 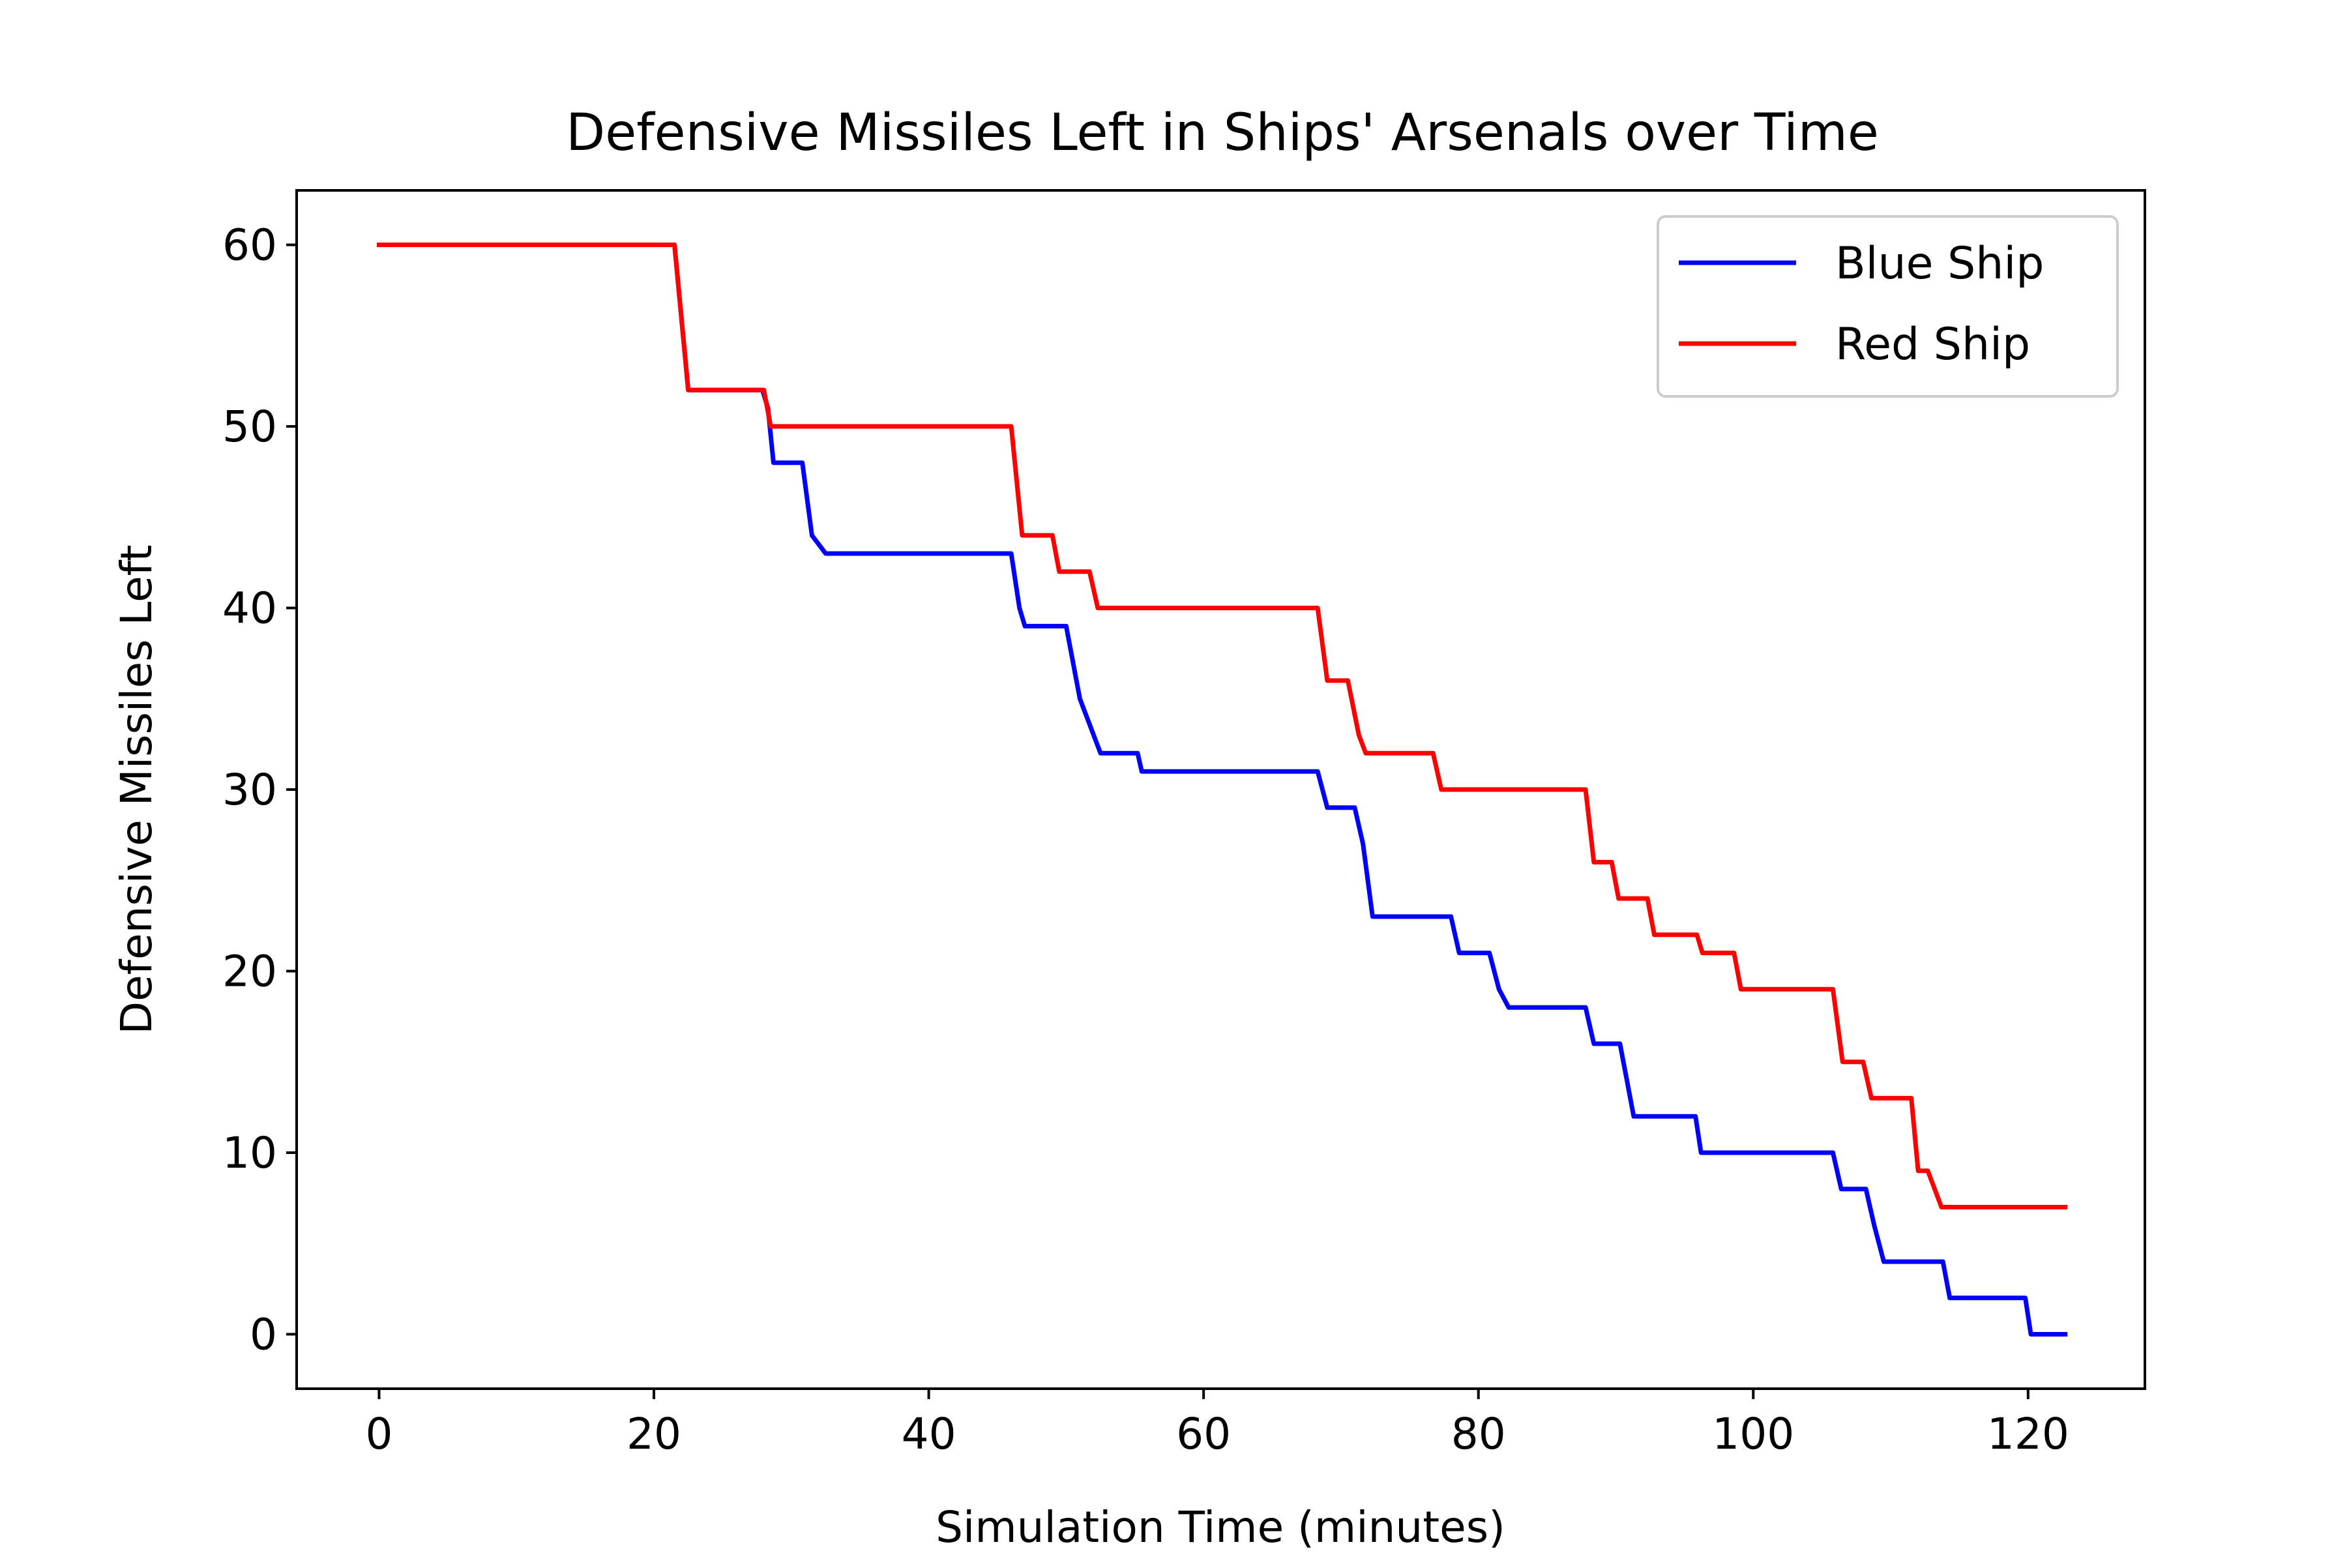 What do you see at coordinates (1220, 1527) in the screenshot?
I see `x-axis-label: Simulation Time (minutes)` at bounding box center [1220, 1527].